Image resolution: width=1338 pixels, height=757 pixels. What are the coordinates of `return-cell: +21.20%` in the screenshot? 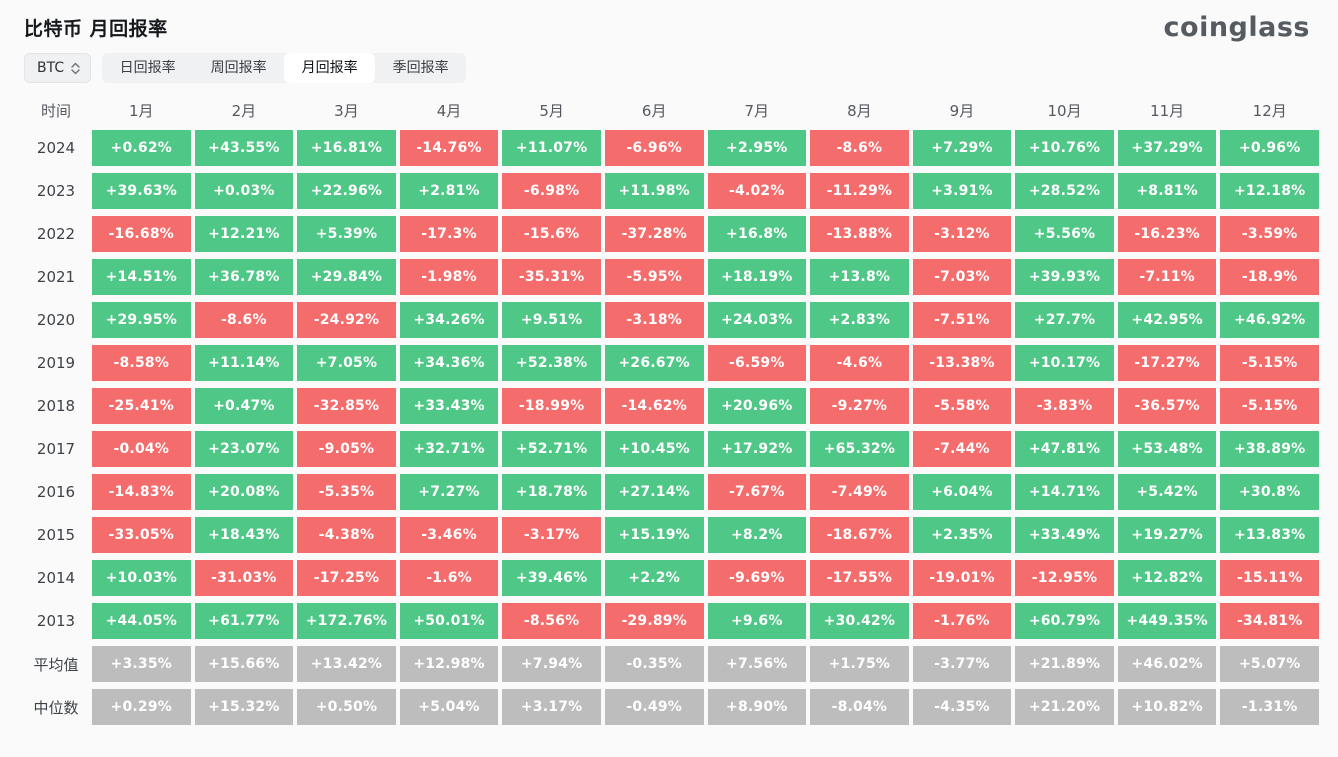 It's located at (1064, 707).